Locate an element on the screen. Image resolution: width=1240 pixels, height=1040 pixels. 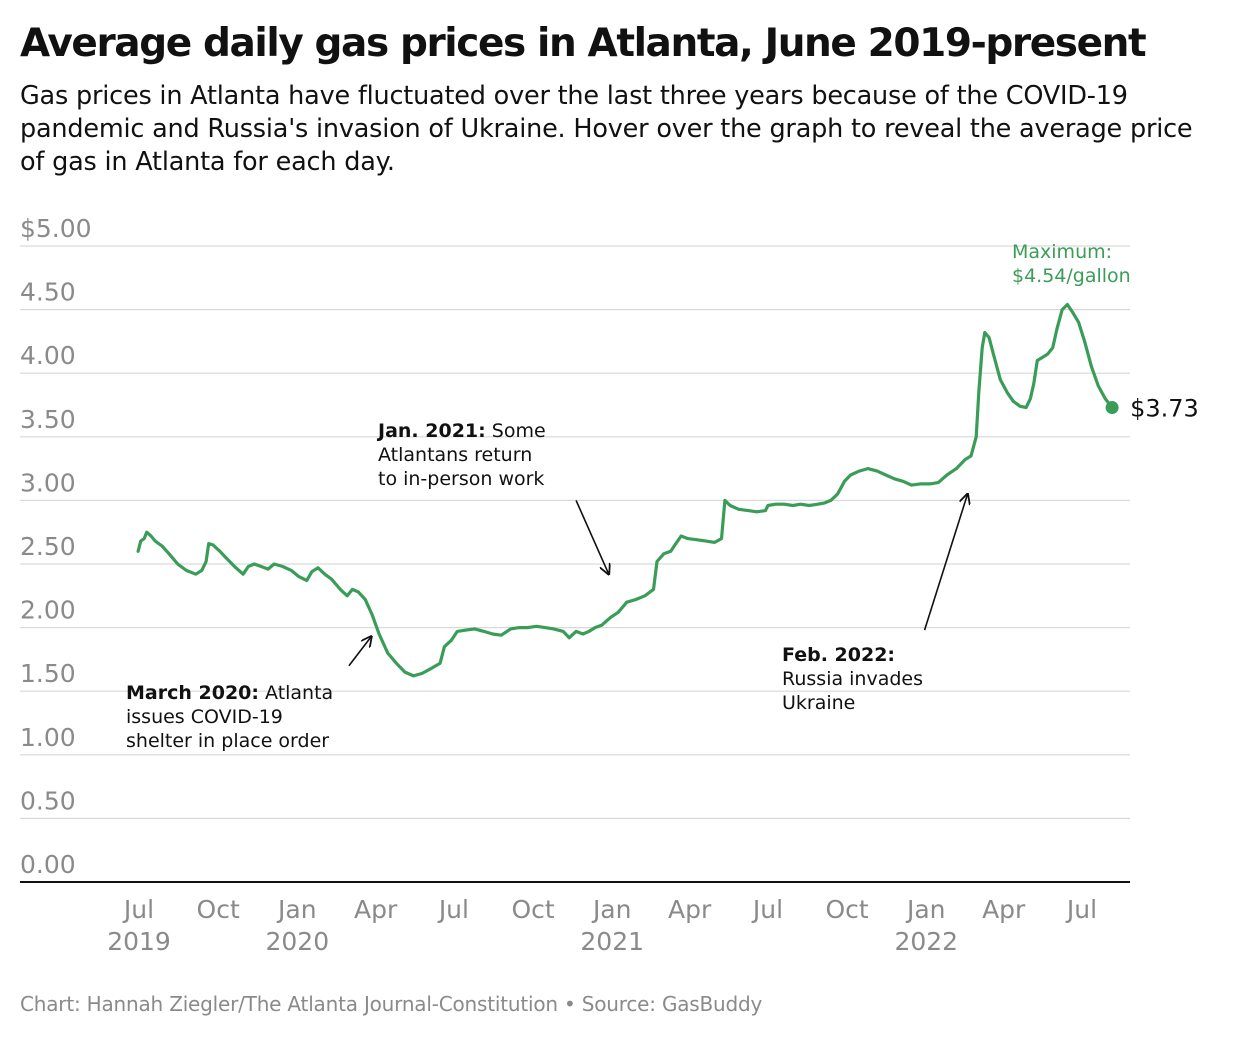
annotation-text: shelter in place order is located at coordinates (227, 741).